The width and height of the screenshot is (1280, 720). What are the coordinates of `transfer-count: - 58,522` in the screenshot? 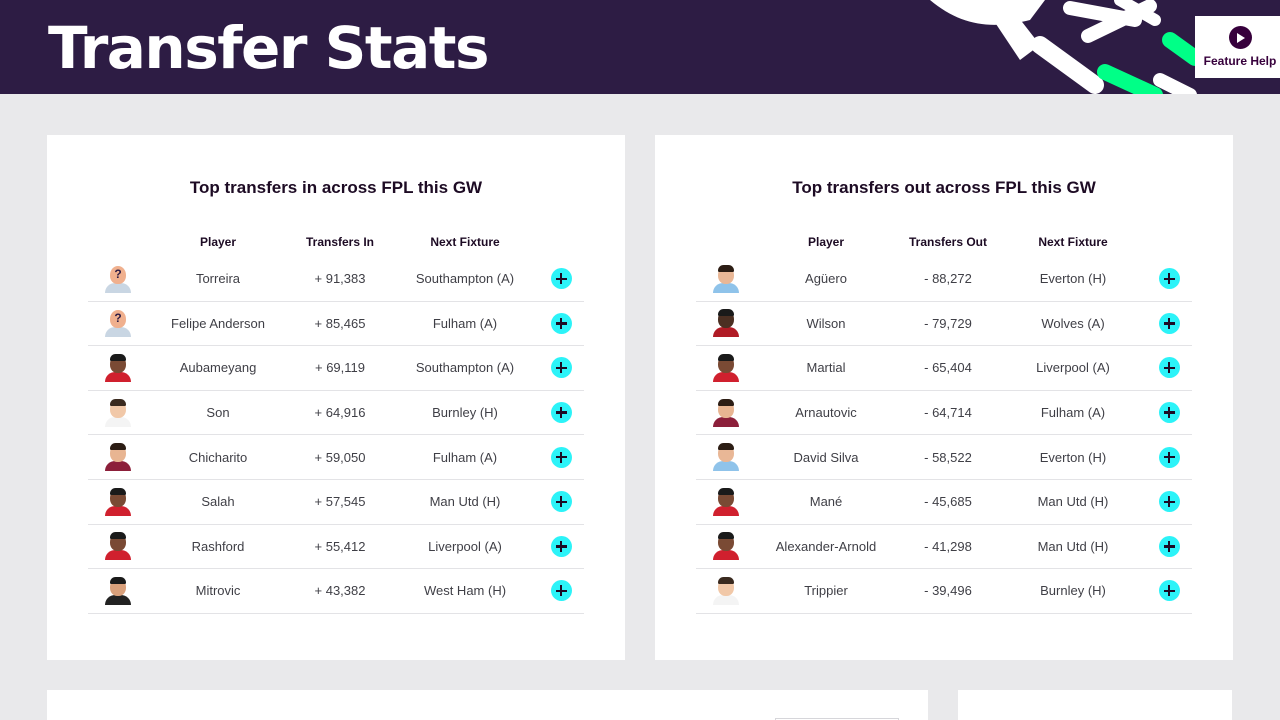 It's located at (948, 457).